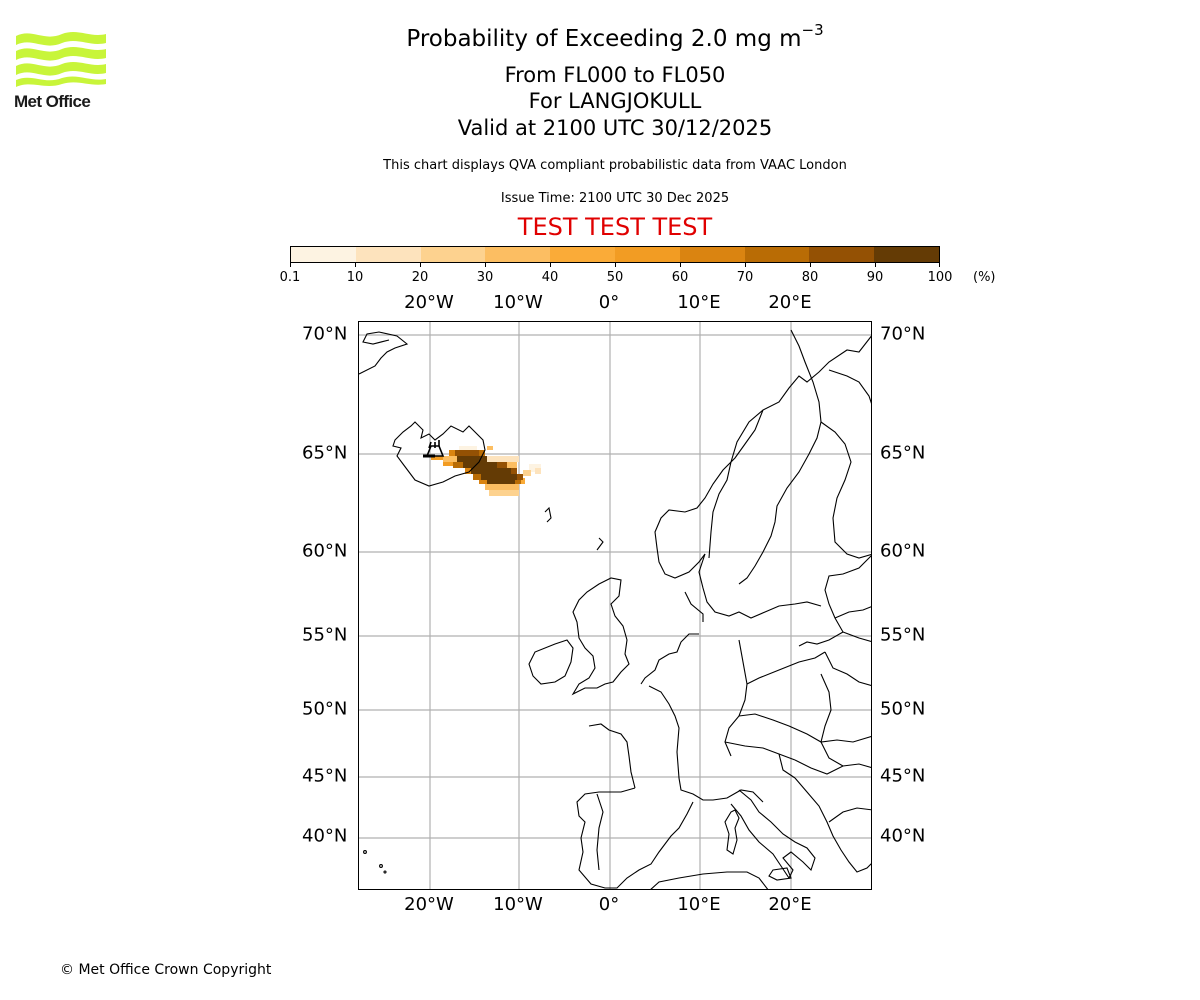 The image size is (1200, 1000). Describe the element at coordinates (429, 904) in the screenshot. I see `bottom-lon-label: 20°W` at that location.